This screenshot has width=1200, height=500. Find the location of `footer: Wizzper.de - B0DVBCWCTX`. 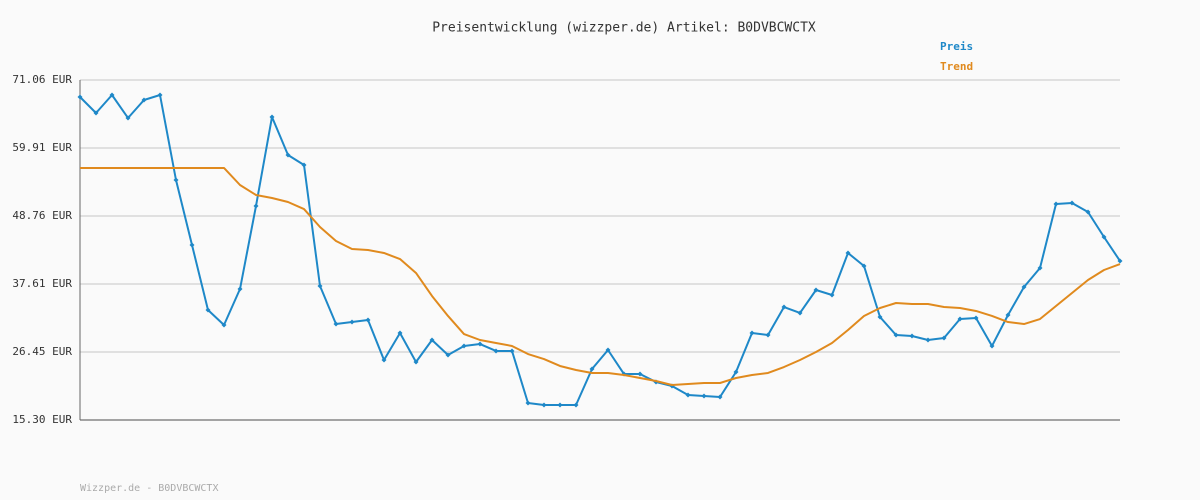

footer: Wizzper.de - B0DVBCWCTX is located at coordinates (149, 488).